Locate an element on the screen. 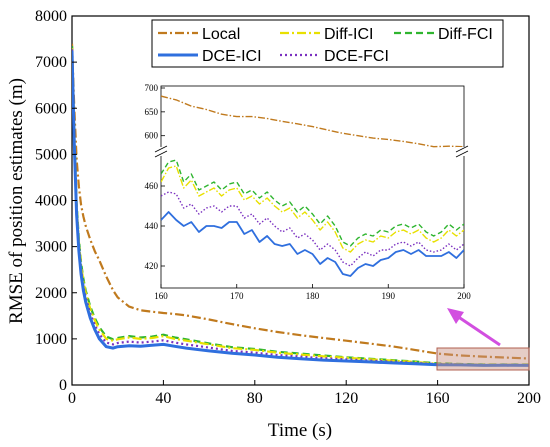 This screenshot has height=447, width=550. legend-box is located at coordinates (327, 43).